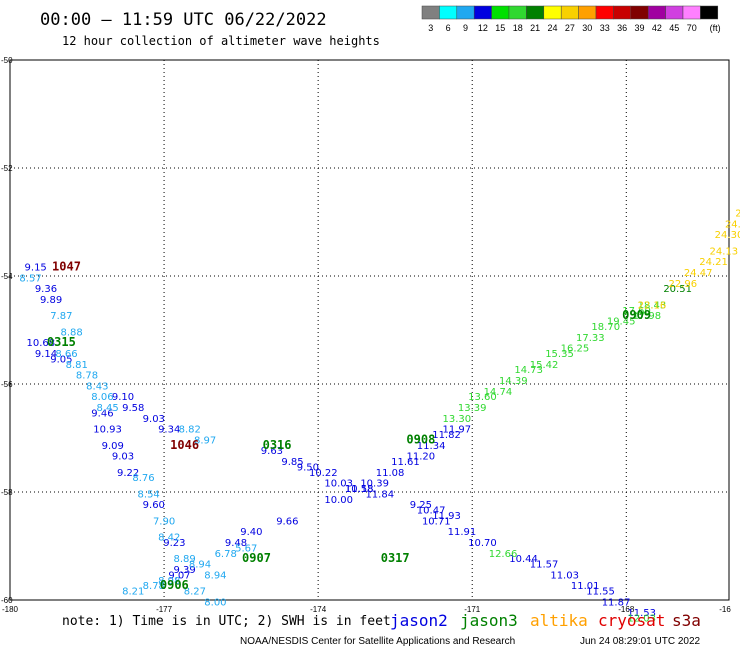 This screenshot has height=650, width=740. I want to click on y-tick-label: -52, so click(7, 168).